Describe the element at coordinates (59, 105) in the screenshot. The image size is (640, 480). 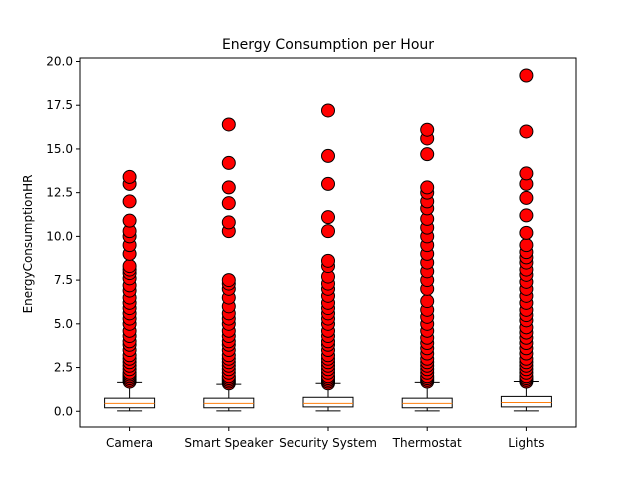
I see `y-tick-label: 17.5` at that location.